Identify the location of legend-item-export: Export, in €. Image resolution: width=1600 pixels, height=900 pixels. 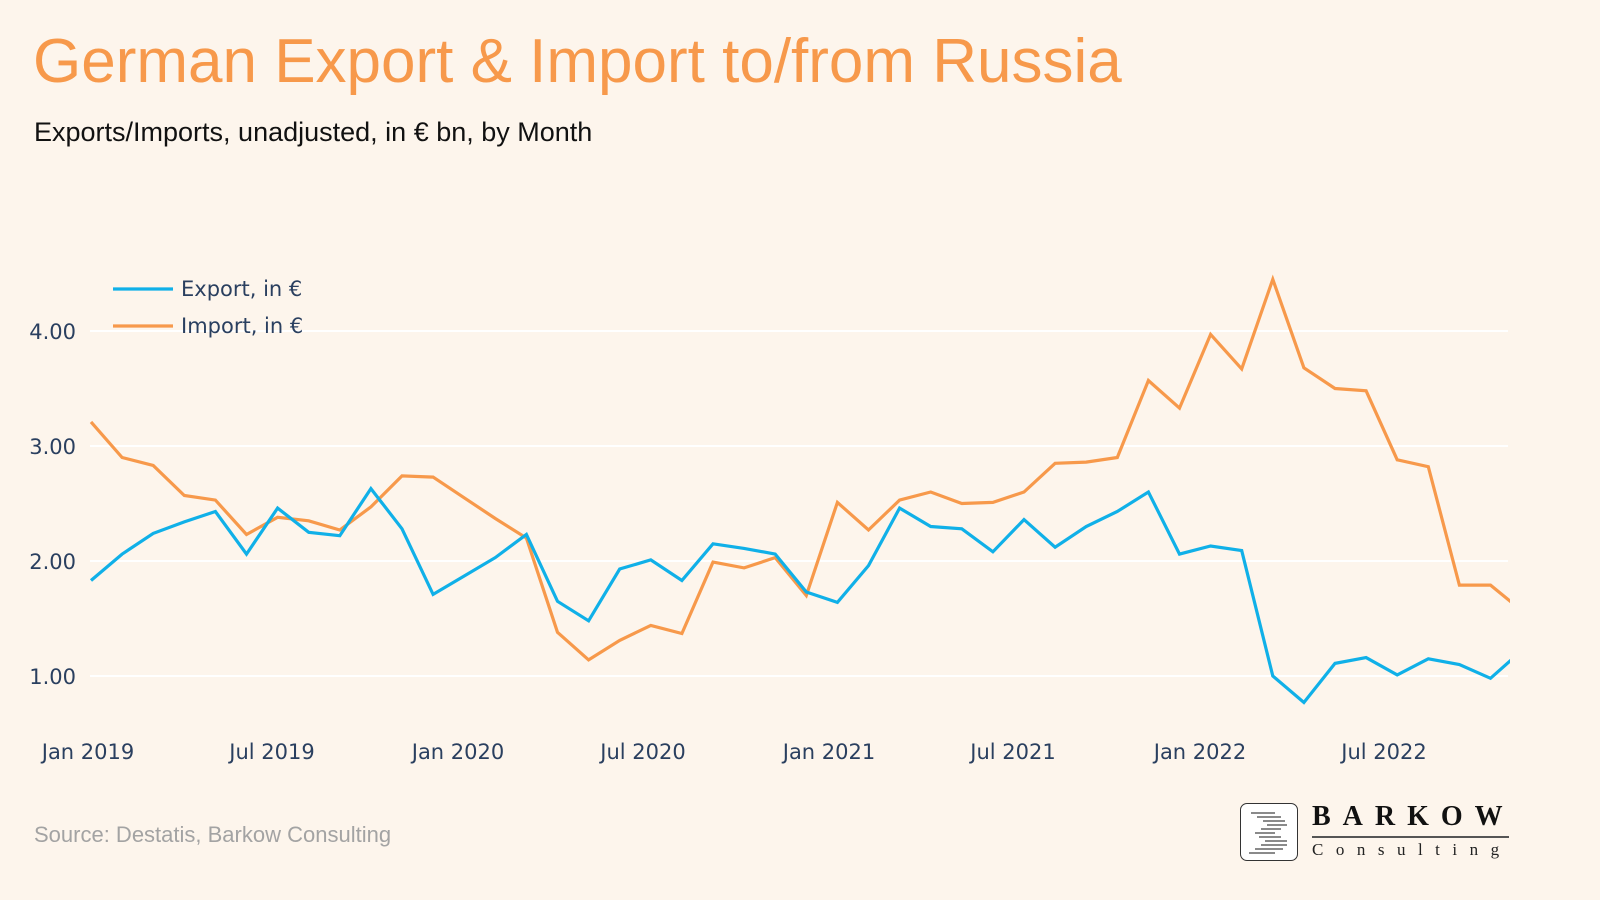
(207, 289).